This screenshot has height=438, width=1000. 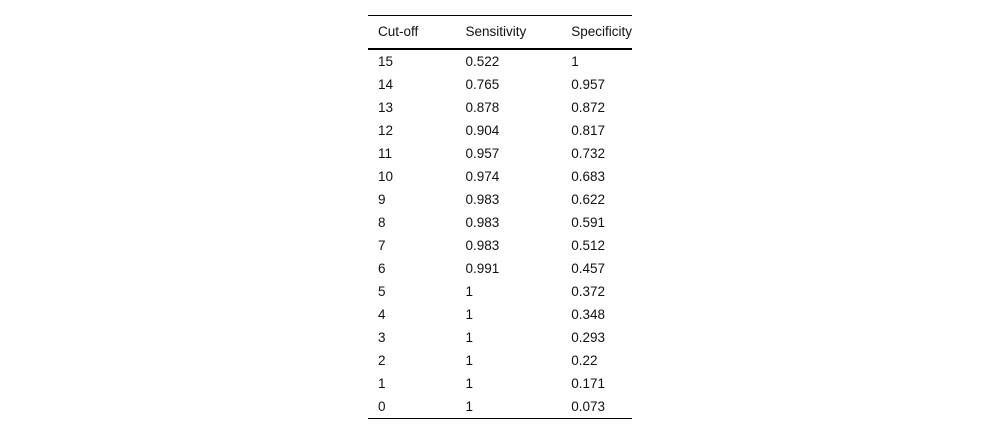 I want to click on table-header-row: Cut-off Sensitivity Specificity, so click(x=500, y=32).